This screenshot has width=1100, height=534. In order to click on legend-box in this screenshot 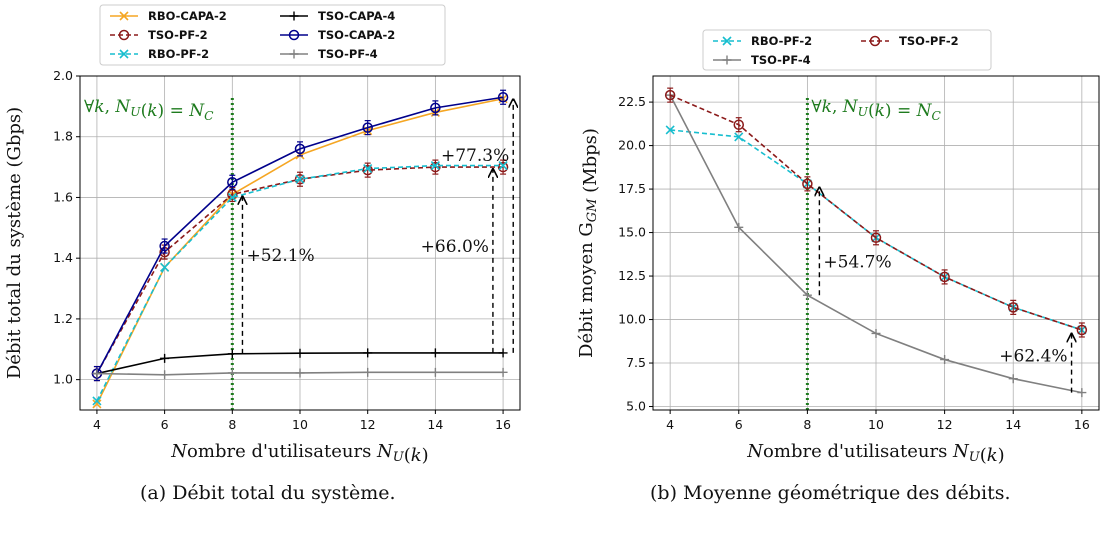, I will do `click(272, 35)`.